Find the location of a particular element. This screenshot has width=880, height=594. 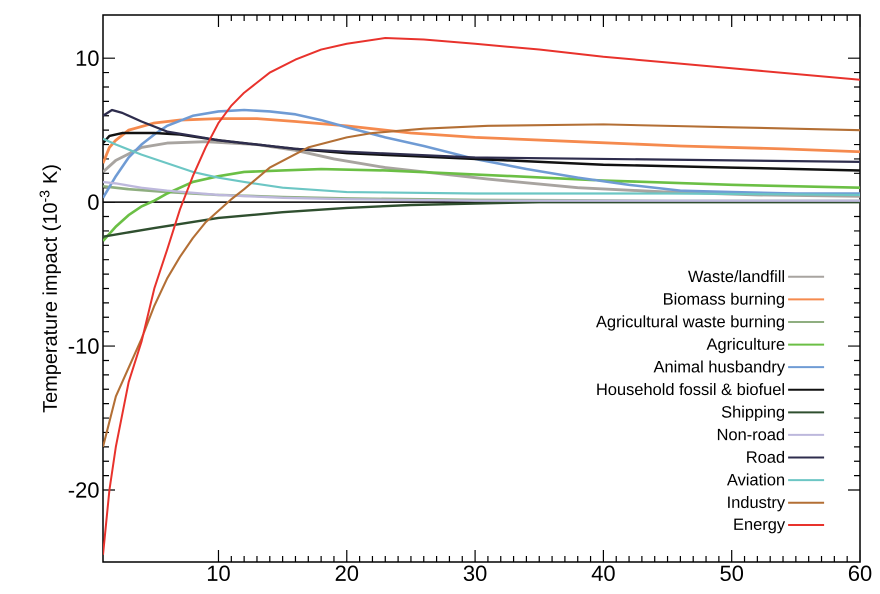

legend-label: Industry is located at coordinates (757, 504).